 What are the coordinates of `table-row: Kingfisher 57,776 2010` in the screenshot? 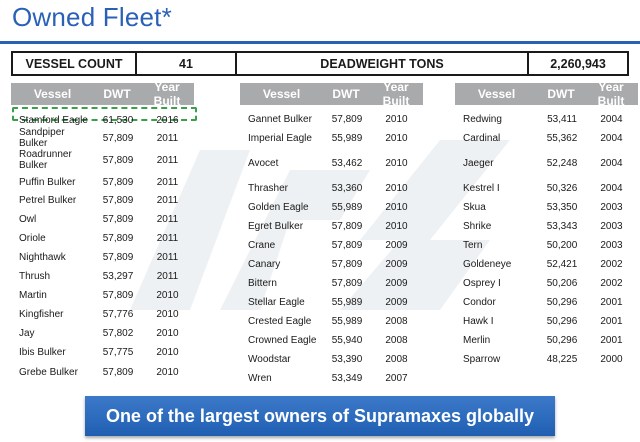 It's located at (102, 314).